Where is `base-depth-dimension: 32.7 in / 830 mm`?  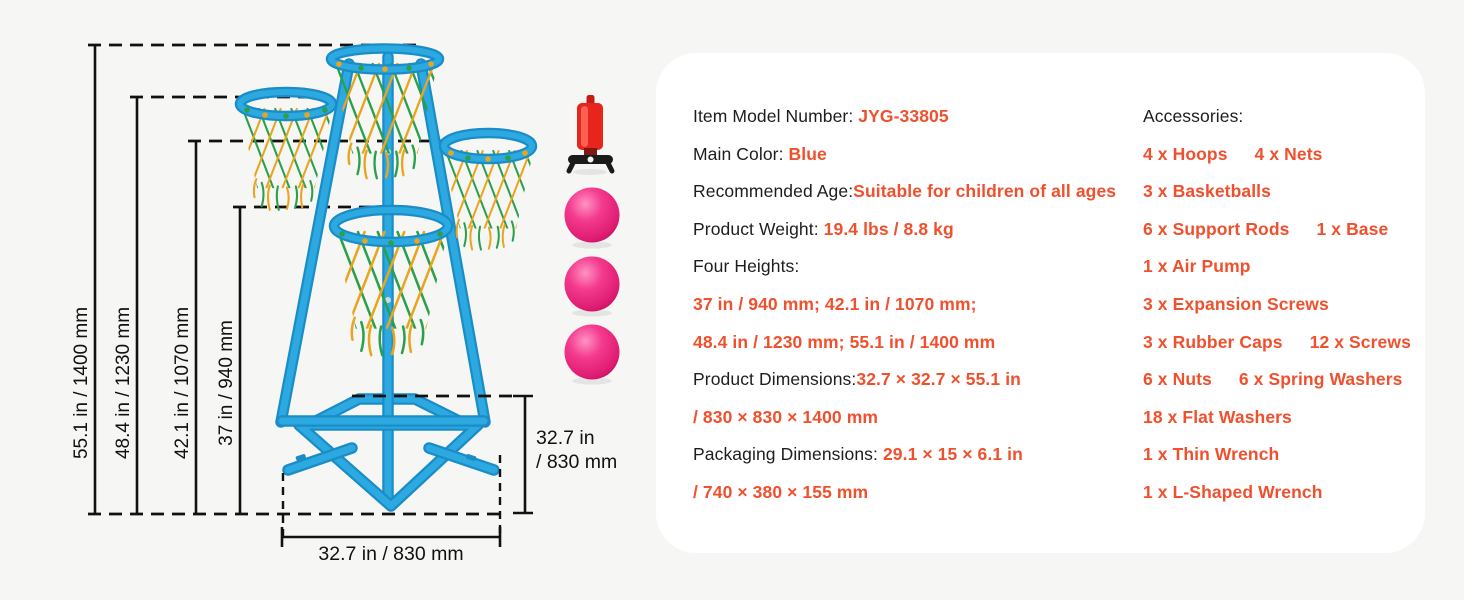 base-depth-dimension: 32.7 in / 830 mm is located at coordinates (484, 454).